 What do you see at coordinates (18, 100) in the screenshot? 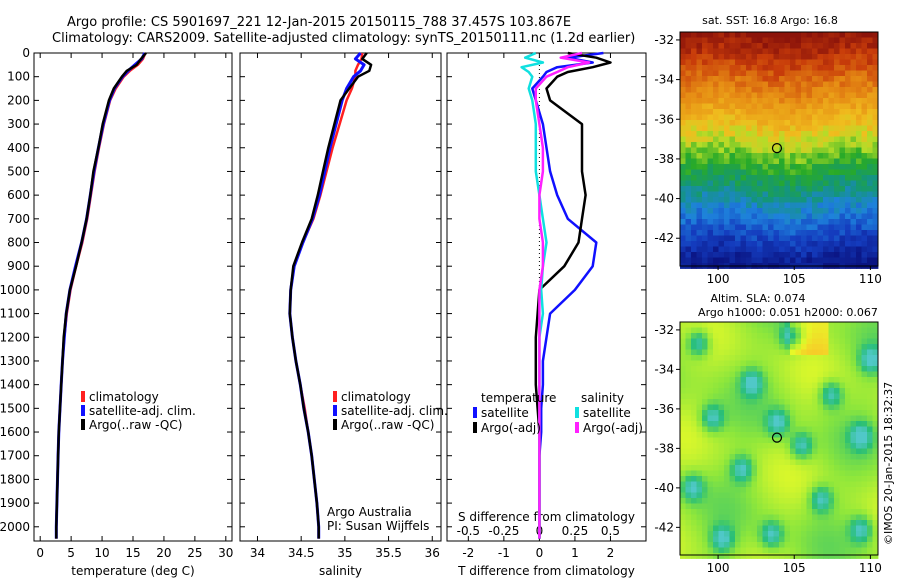
I see `depth-tick-label: 200` at bounding box center [18, 100].